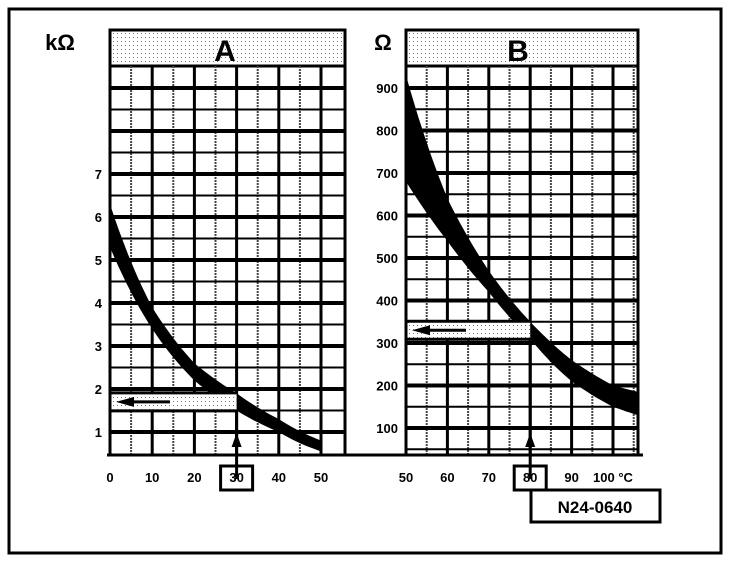 This screenshot has height=568, width=736. Describe the element at coordinates (98, 389) in the screenshot. I see `y-tick-label: 2` at that location.